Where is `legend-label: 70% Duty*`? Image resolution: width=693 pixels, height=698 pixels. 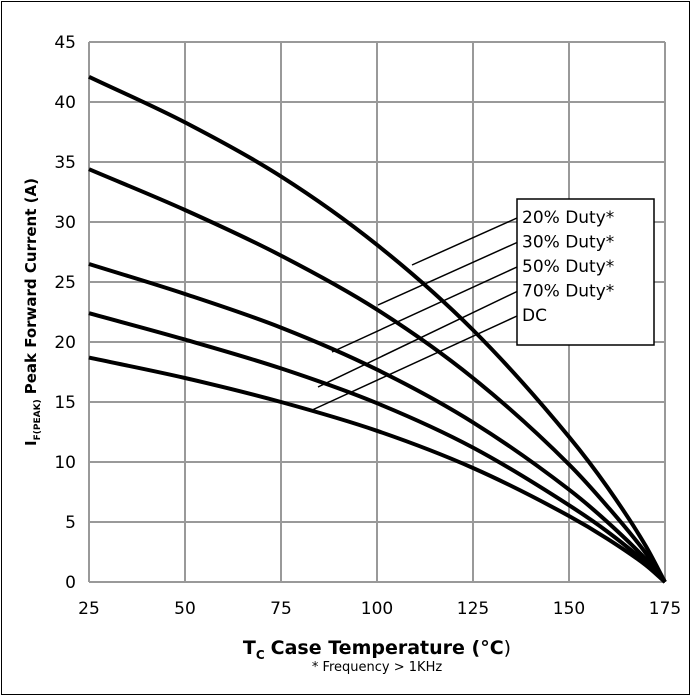 legend-label: 70% Duty* is located at coordinates (568, 292).